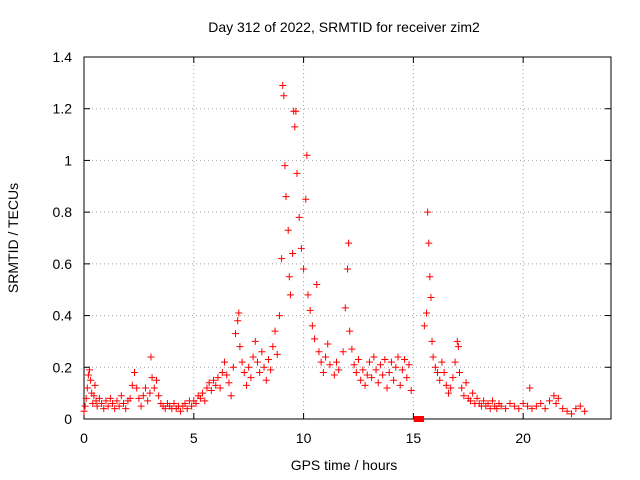  What do you see at coordinates (63, 109) in the screenshot?
I see `y-tick-label: 1.2` at bounding box center [63, 109].